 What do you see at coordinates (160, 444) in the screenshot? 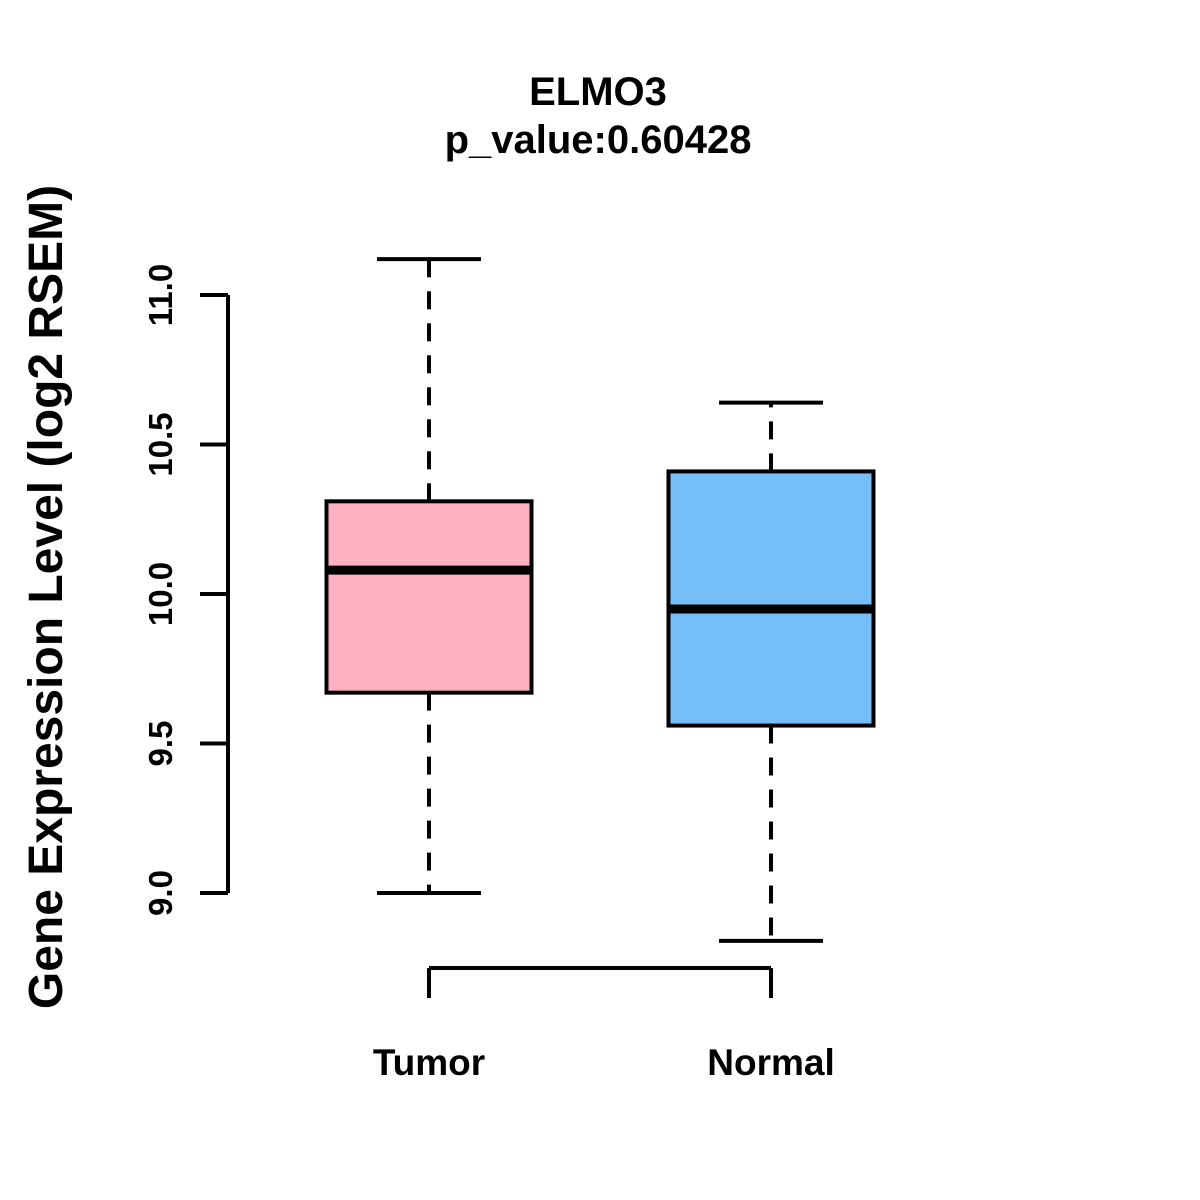
I see `y-axis-tick-label: 10.5` at bounding box center [160, 444].